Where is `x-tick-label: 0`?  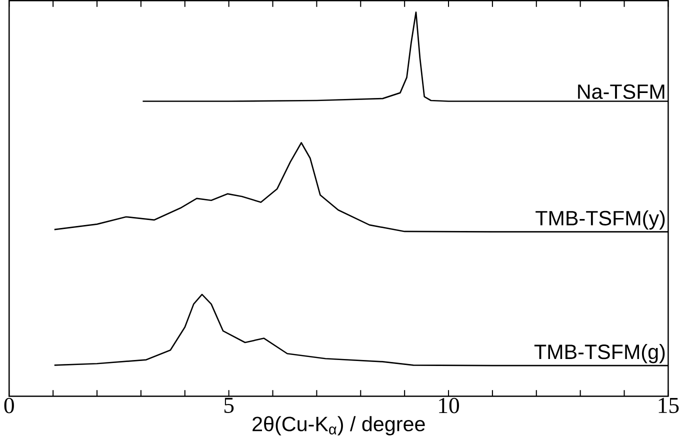
x-tick-label: 0 is located at coordinates (9, 406).